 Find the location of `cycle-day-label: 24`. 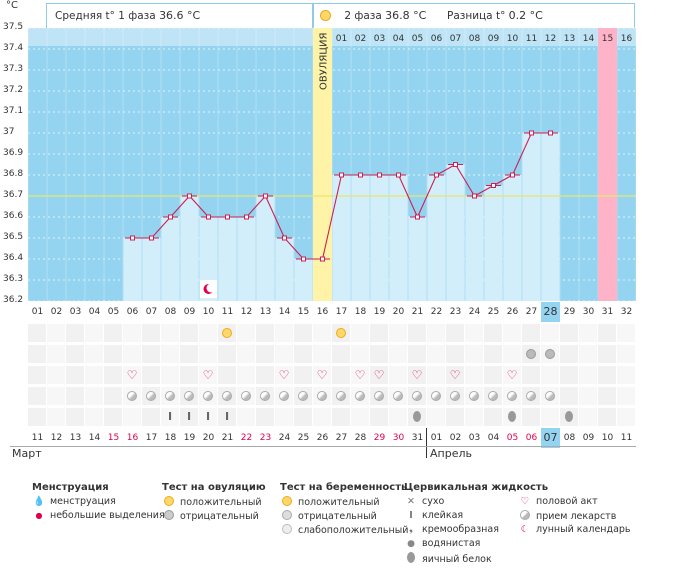

cycle-day-label: 24 is located at coordinates (474, 312).